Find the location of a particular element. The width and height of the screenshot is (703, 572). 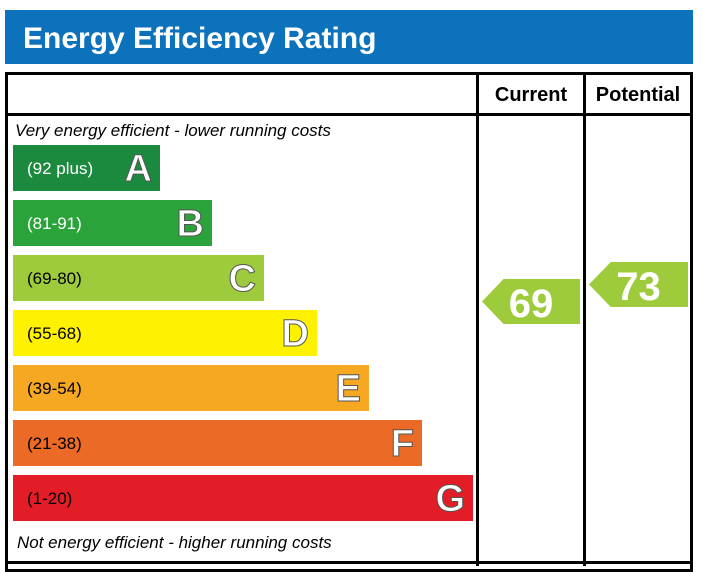

band-letter: B is located at coordinates (190, 224).